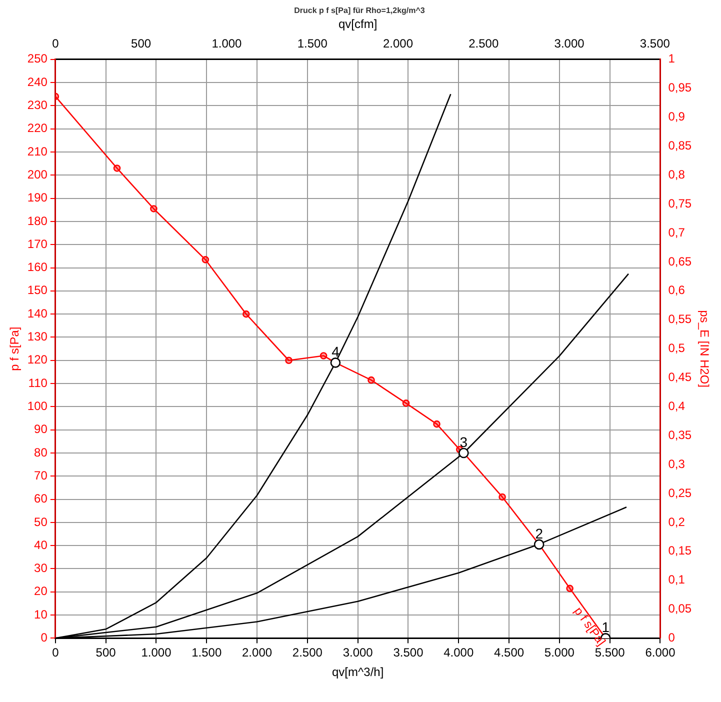  I want to click on y-tick-label: 20, so click(41, 591).